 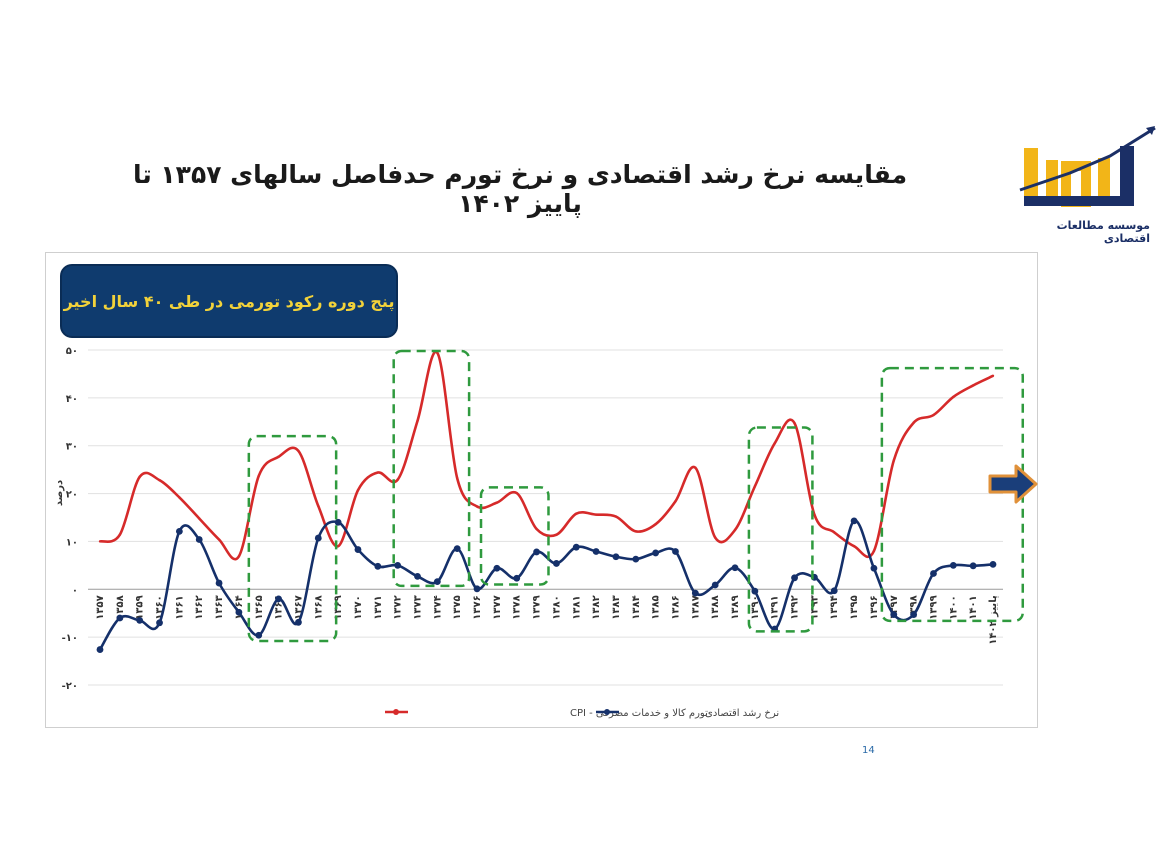 What do you see at coordinates (229, 301) in the screenshot?
I see `callout-box: پنج دوره رکود تورمی در طی ۴۰ سال اخیر` at bounding box center [229, 301].